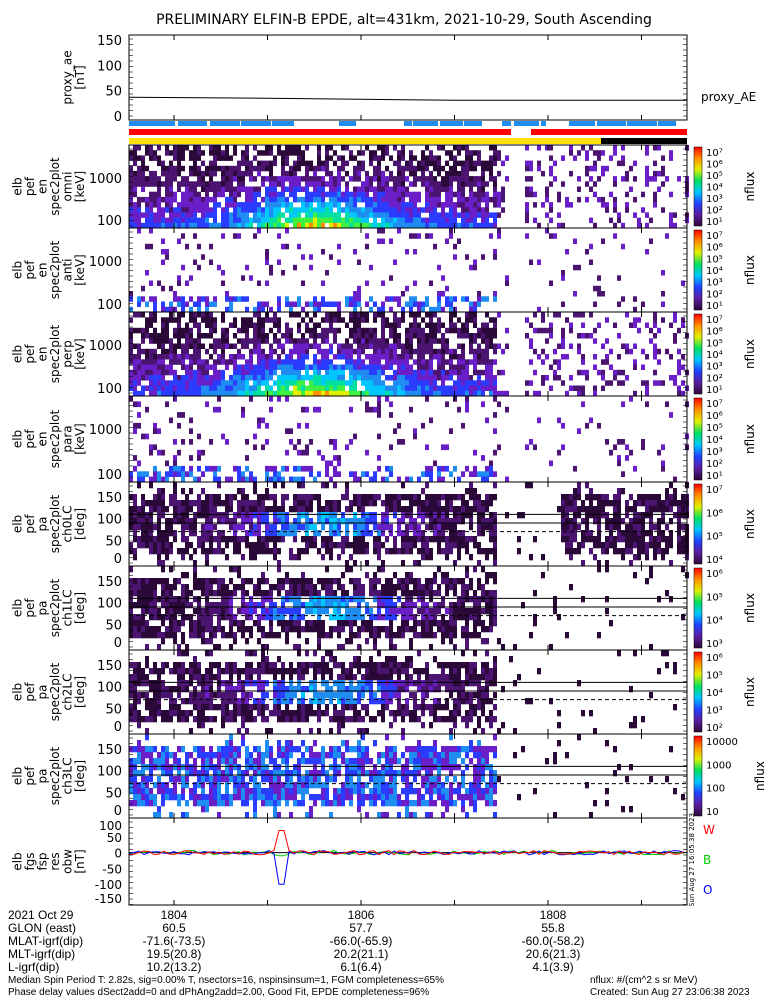 The image size is (775, 1000). Describe the element at coordinates (43, 270) in the screenshot. I see `y-axis-label: en` at that location.